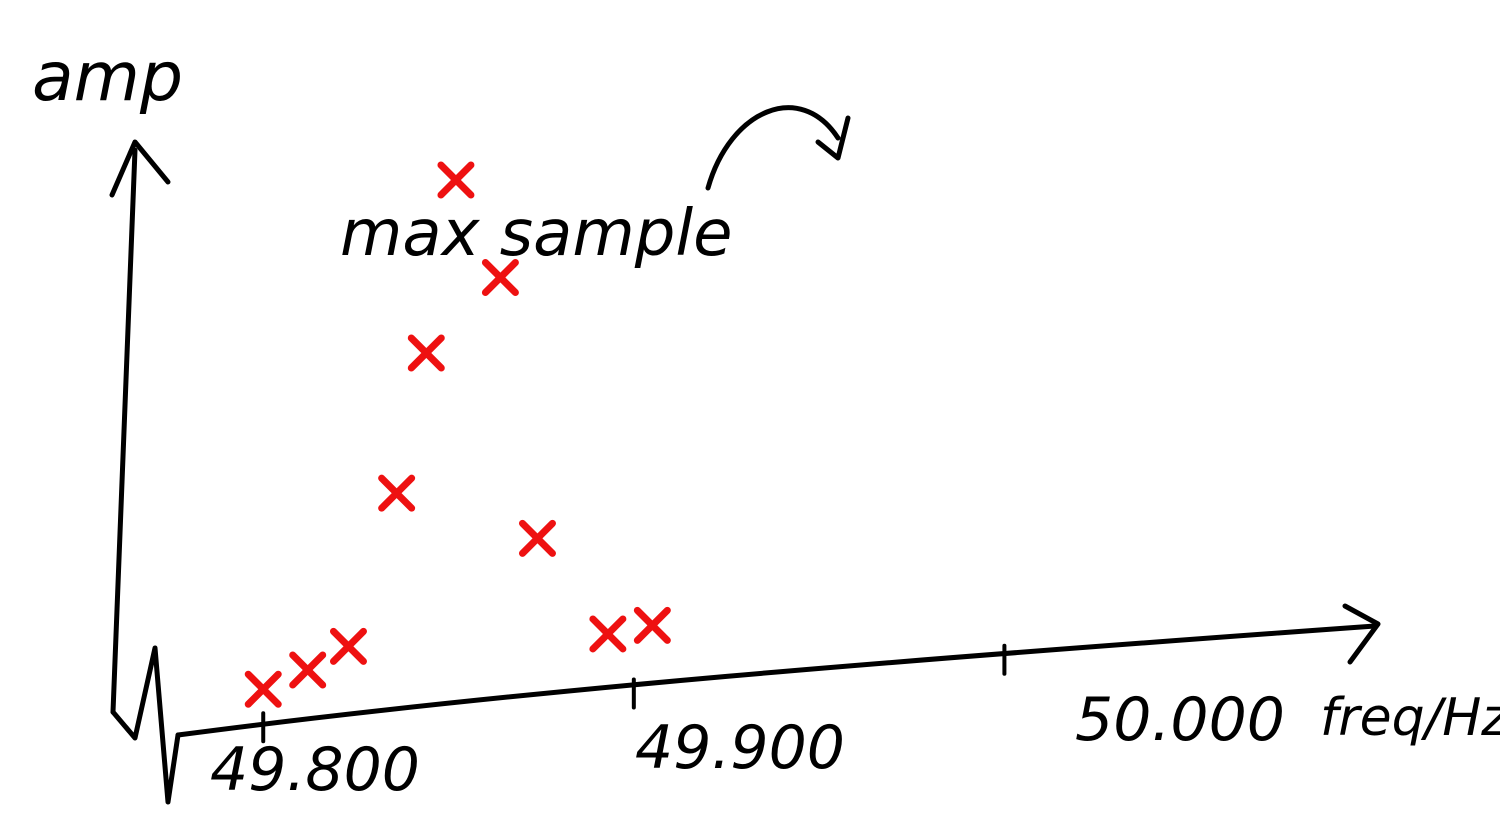 This screenshot has width=1500, height=823. I want to click on x-axis-label: freq/Hz, so click(1410, 718).